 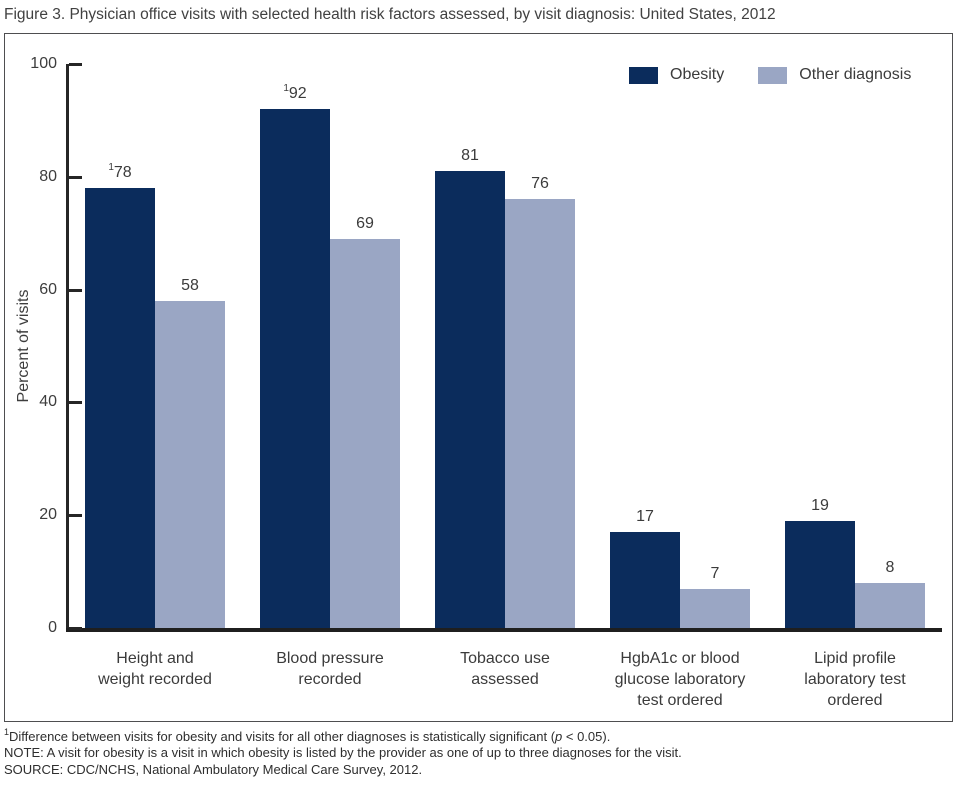 I want to click on bar-value-label: 19, so click(x=820, y=505).